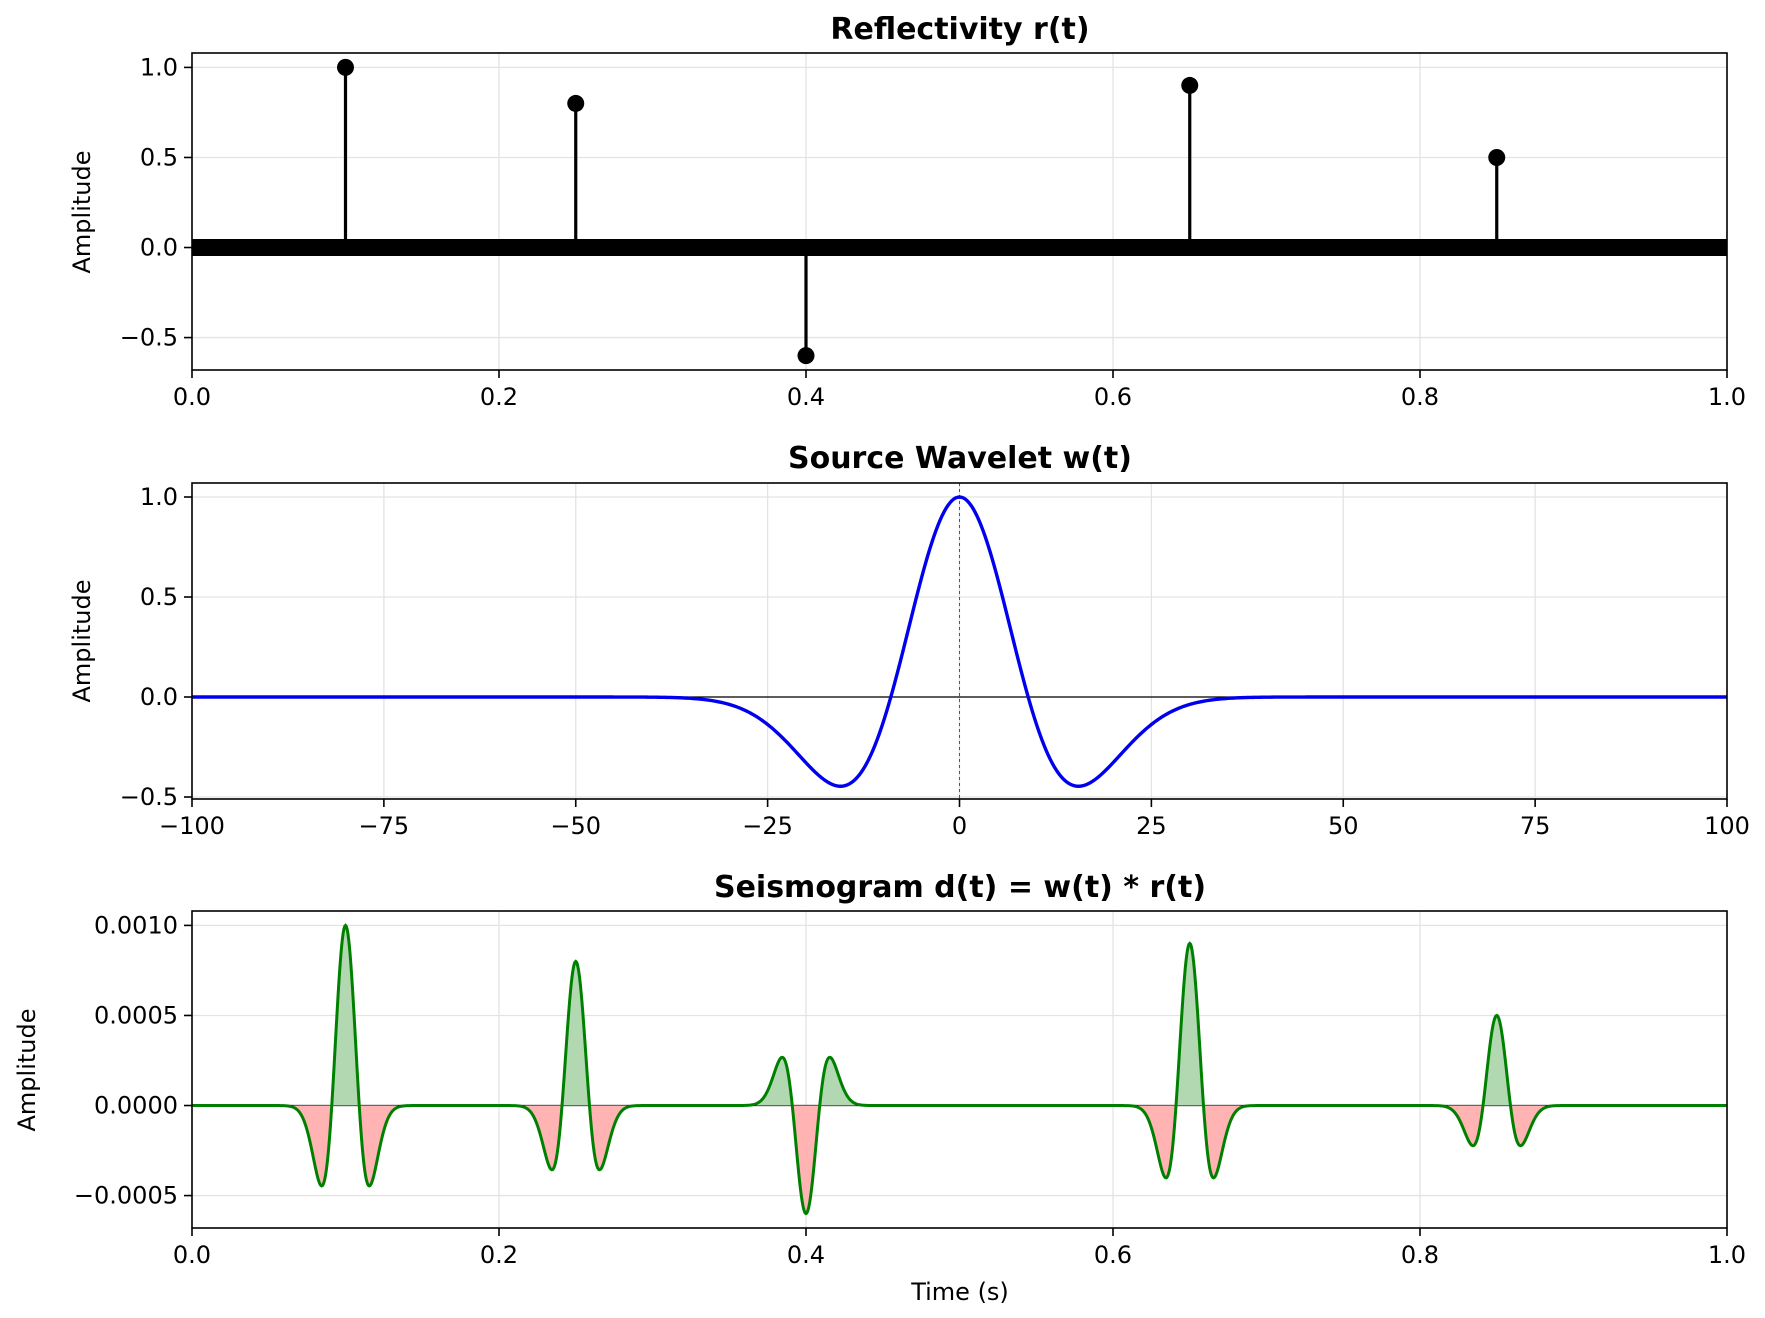 The image size is (1765, 1318). I want to click on seismogram-ytick-label: 0.0000, so click(136, 1106).